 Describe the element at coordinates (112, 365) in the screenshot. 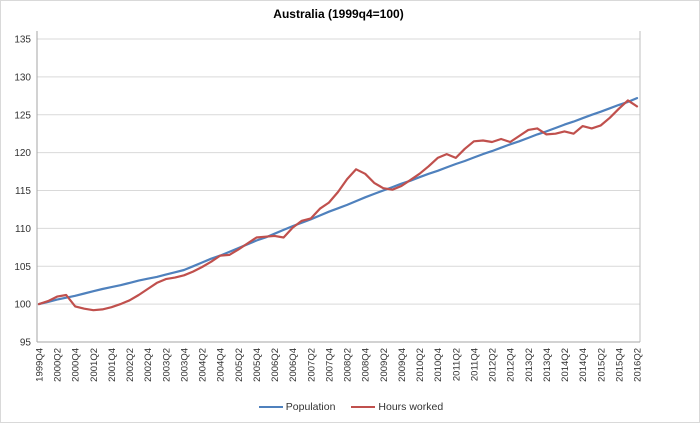

I see `x-tick-label: 2001Q4` at that location.